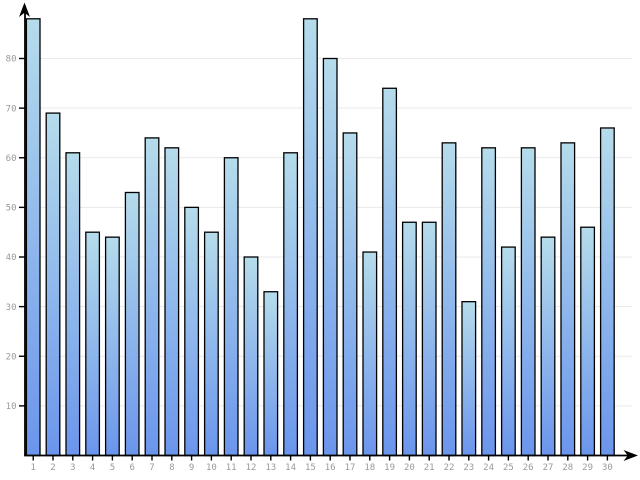 Image resolution: width=640 pixels, height=480 pixels. I want to click on x-tick-label: 12, so click(251, 468).